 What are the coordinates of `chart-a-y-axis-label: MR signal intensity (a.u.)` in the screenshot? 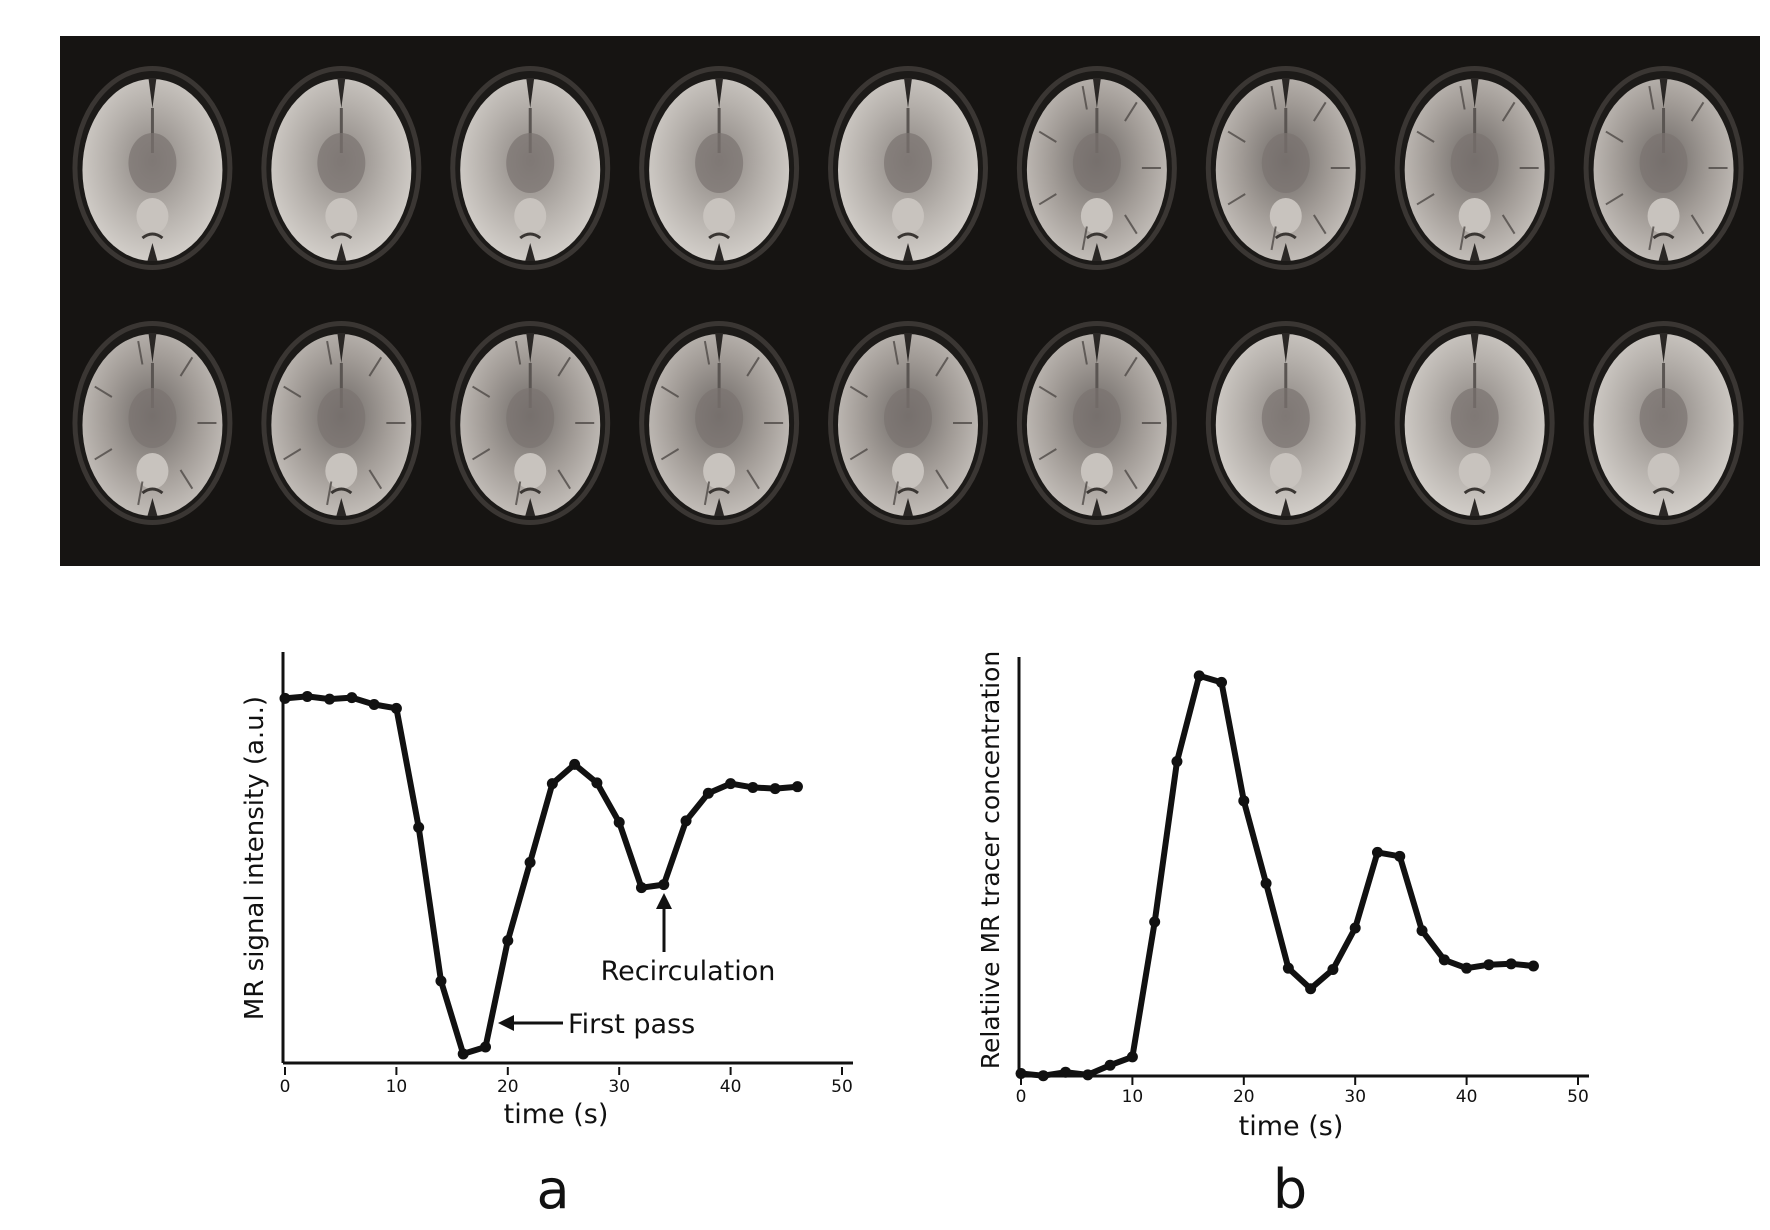 It's located at (255, 858).